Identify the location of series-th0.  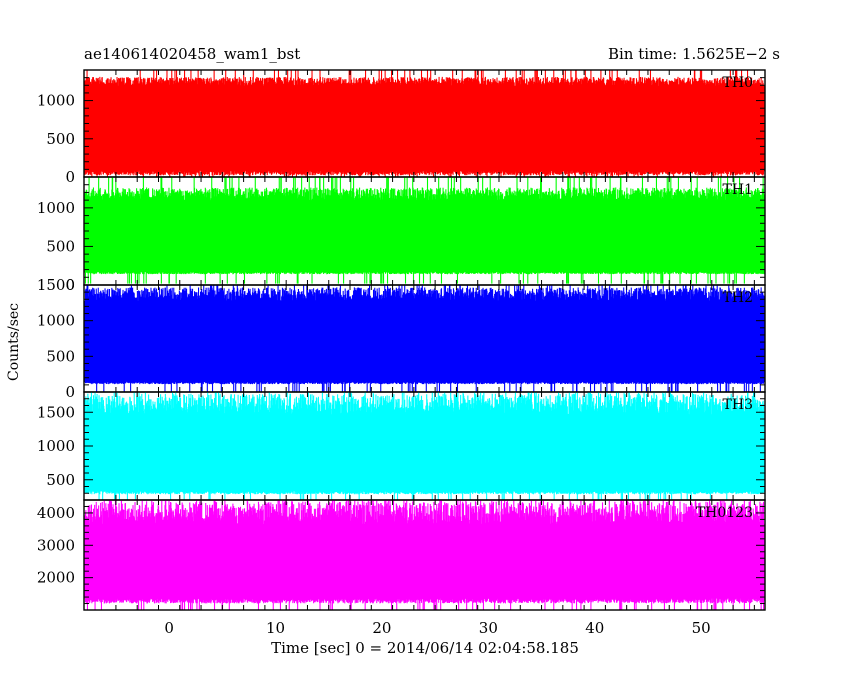
(424, 123).